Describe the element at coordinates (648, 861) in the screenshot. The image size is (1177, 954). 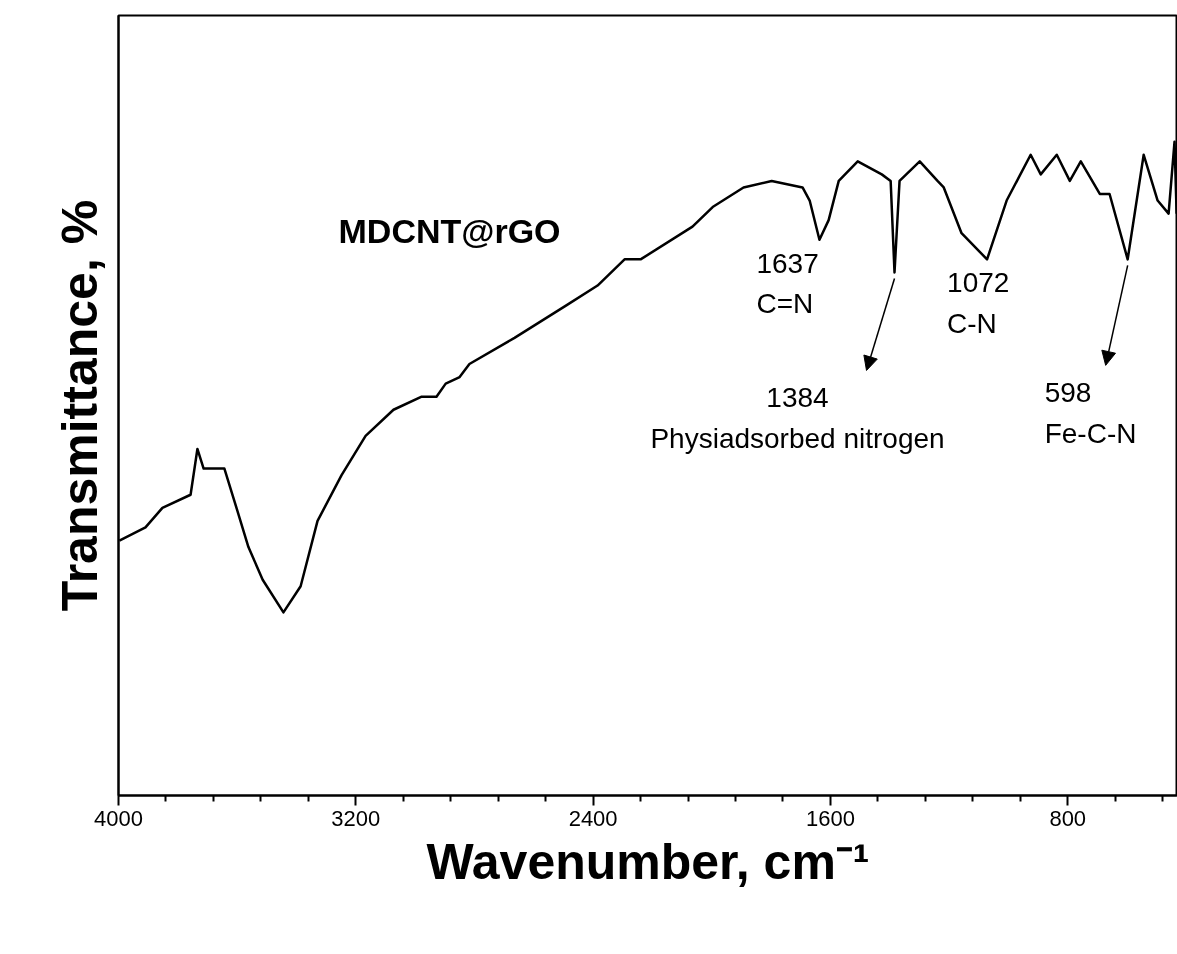
I see `x-axis-title: Wavenumber, cm⁻¹` at that location.